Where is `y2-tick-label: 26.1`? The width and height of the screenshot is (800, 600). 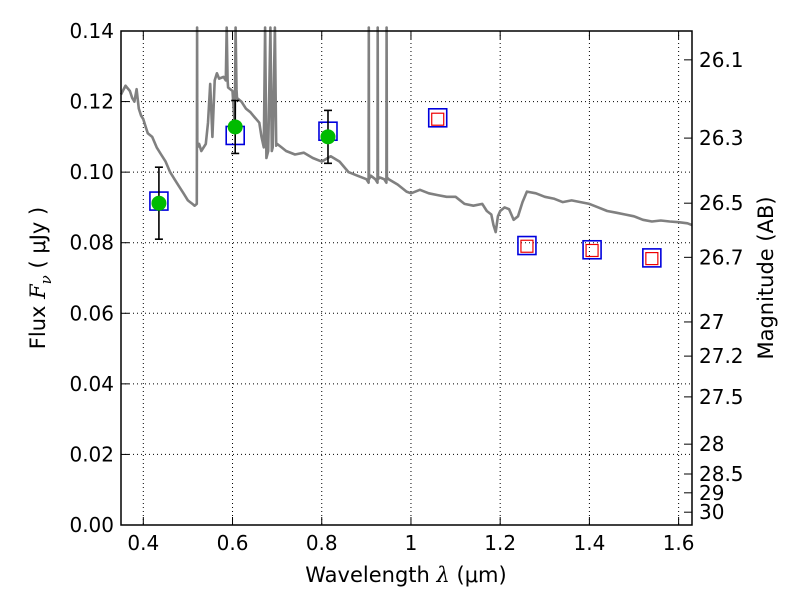
y2-tick-label: 26.1 is located at coordinates (721, 60).